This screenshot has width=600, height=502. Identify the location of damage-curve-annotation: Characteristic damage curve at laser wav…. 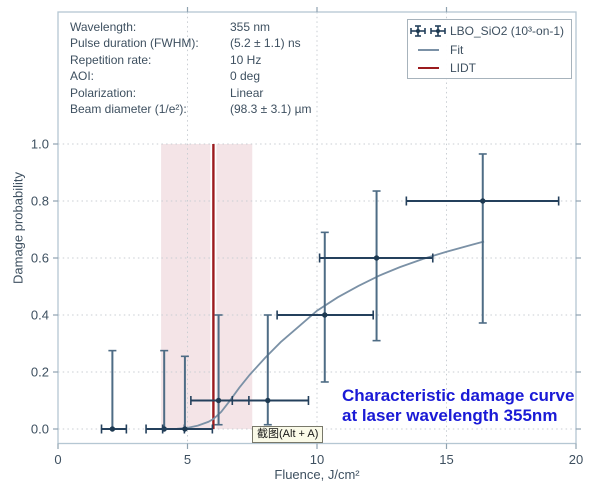
(458, 406).